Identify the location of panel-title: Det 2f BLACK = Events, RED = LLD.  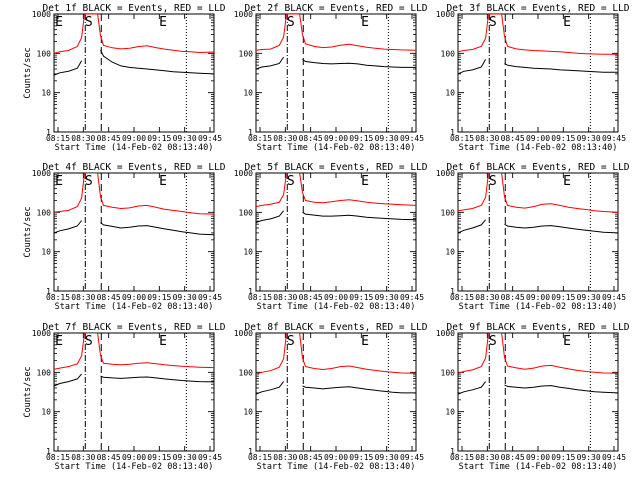
(335, 8).